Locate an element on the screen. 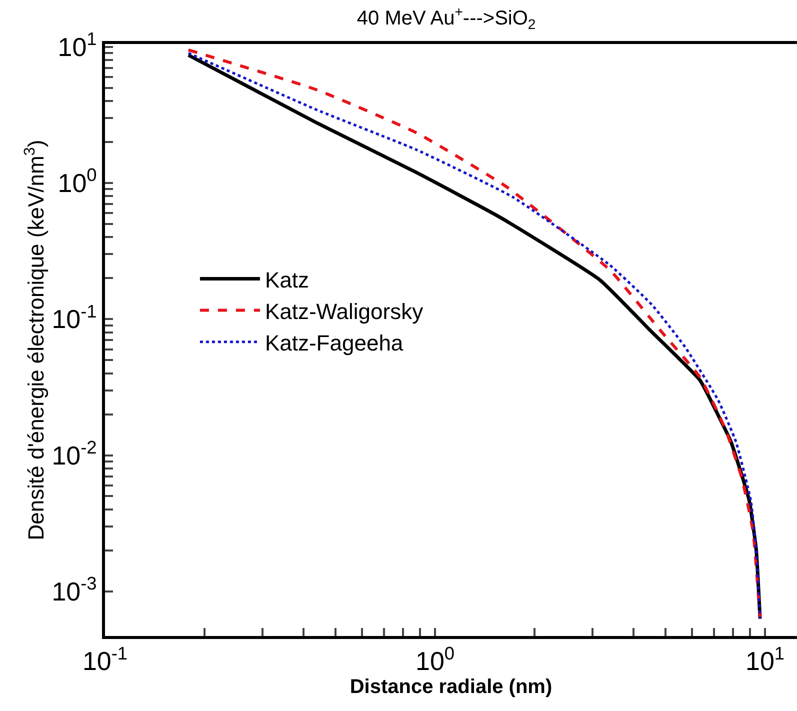 This screenshot has height=711, width=797. y-tick-label: 10$^{1}$ is located at coordinates (77, 45).